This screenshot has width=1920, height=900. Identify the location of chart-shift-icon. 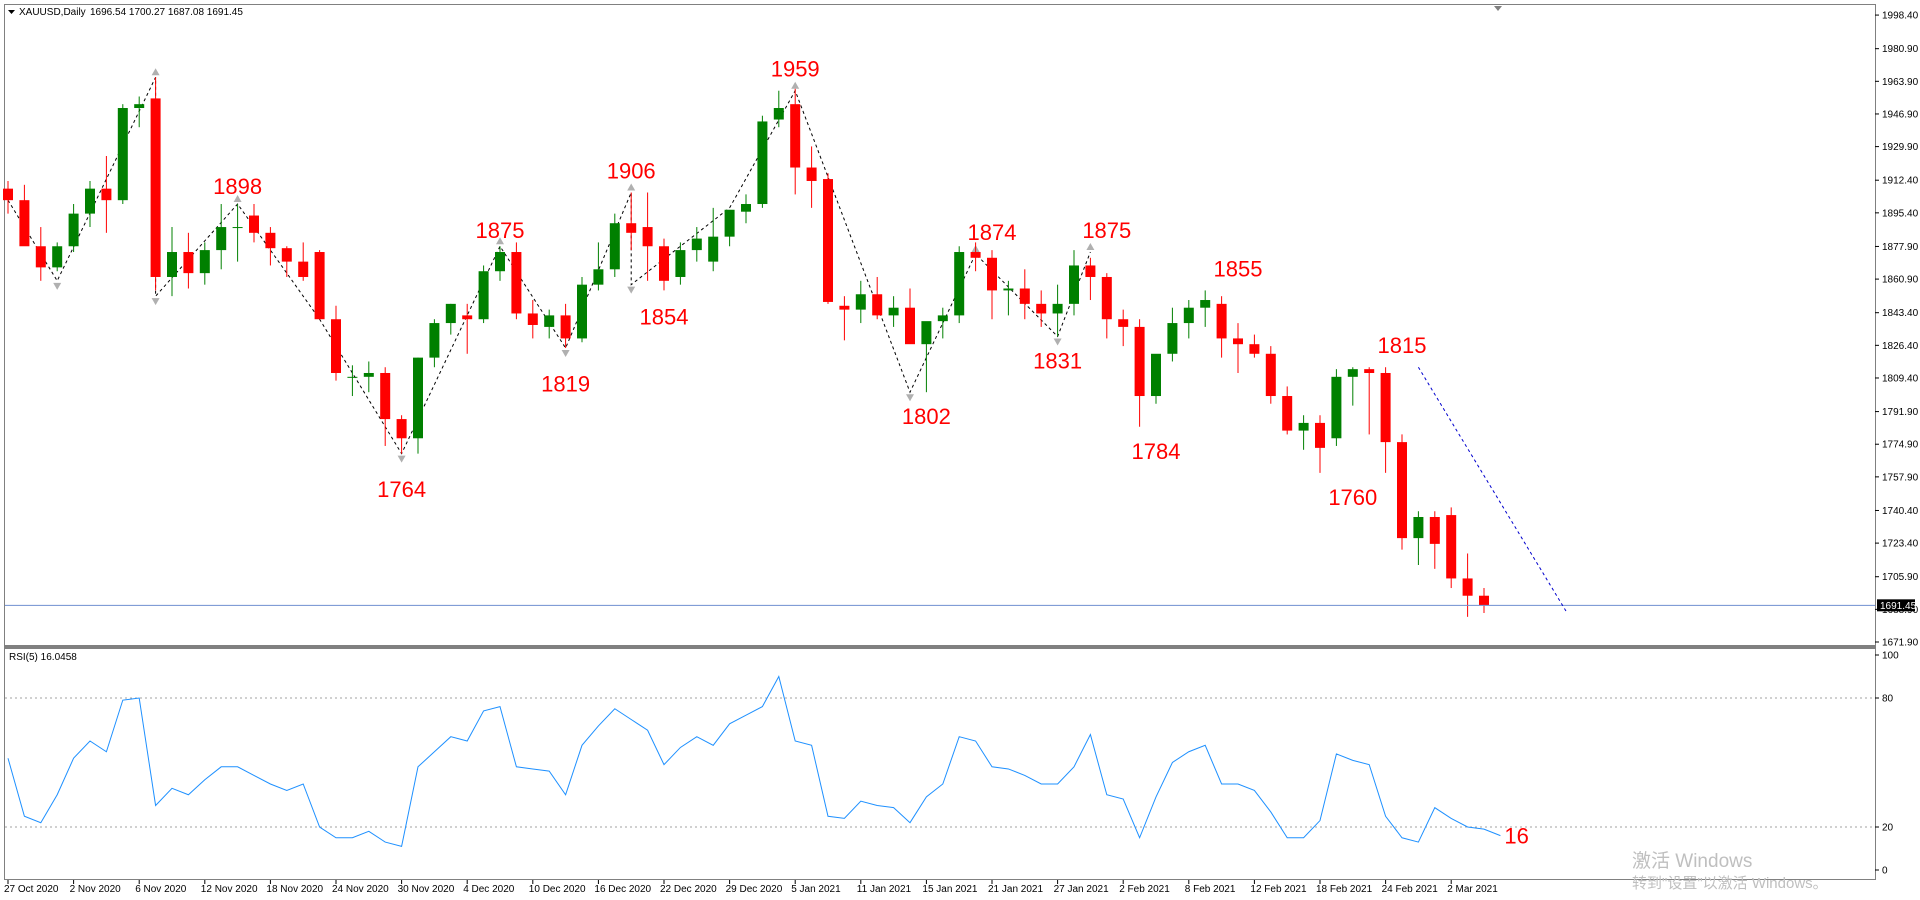
(1498, 8).